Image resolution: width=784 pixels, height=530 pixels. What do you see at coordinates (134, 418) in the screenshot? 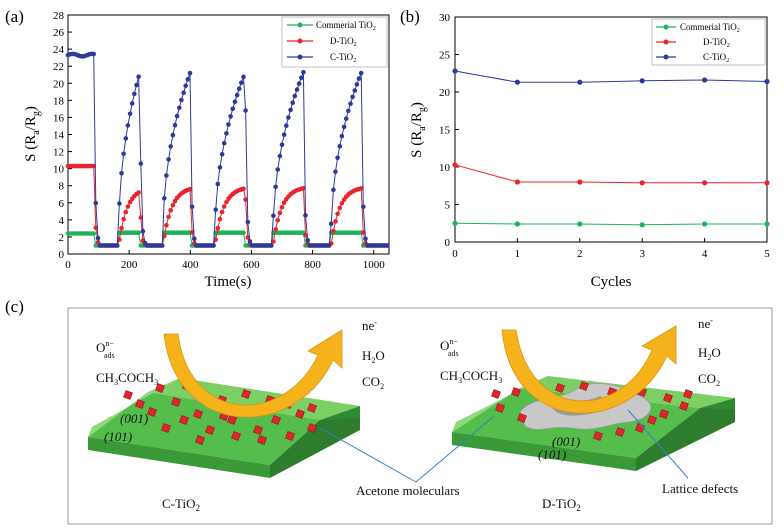
I see `c-facet-001: (001)` at bounding box center [134, 418].